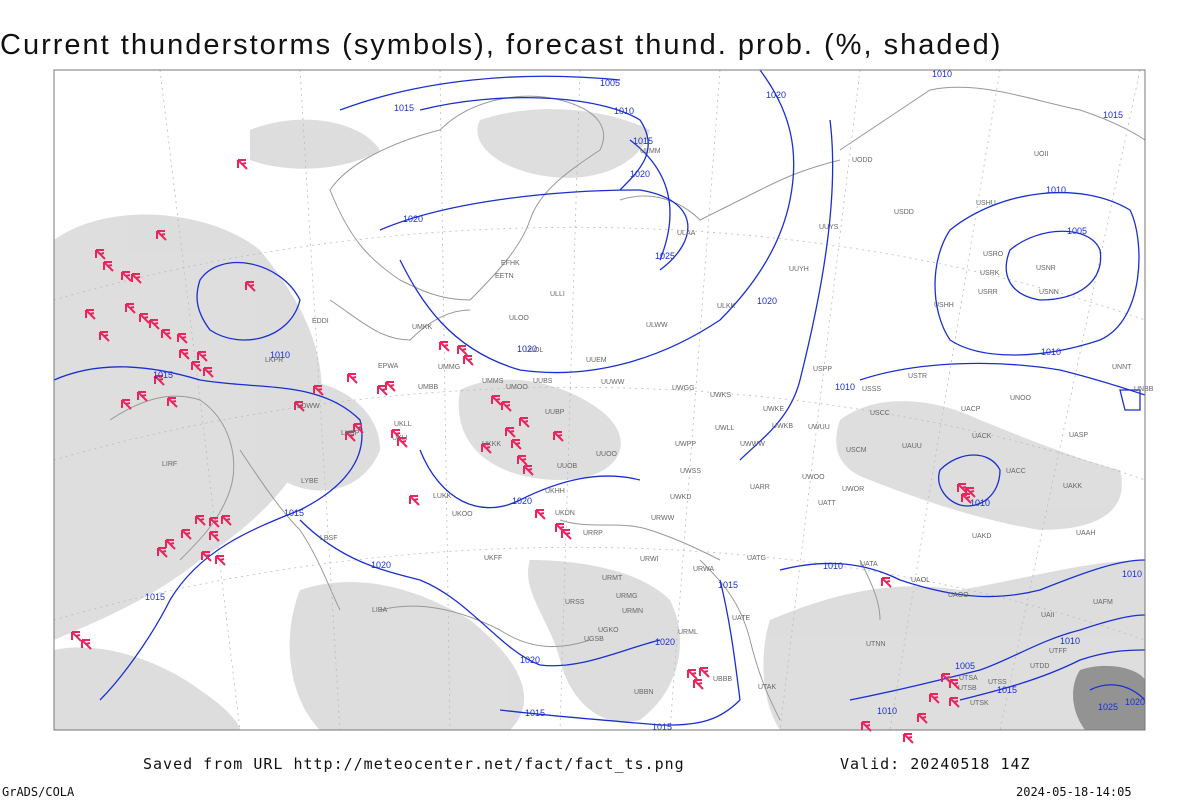 The image size is (1200, 800). What do you see at coordinates (557, 294) in the screenshot?
I see `station-label: ULLI` at bounding box center [557, 294].